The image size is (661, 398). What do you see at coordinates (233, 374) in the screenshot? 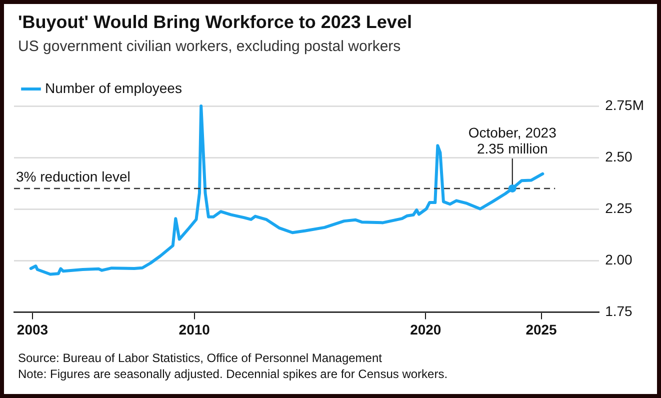
I see `text: Note: Figures are seasonally adjusted. Decennial spikes are for Census workers.` at bounding box center [233, 374].